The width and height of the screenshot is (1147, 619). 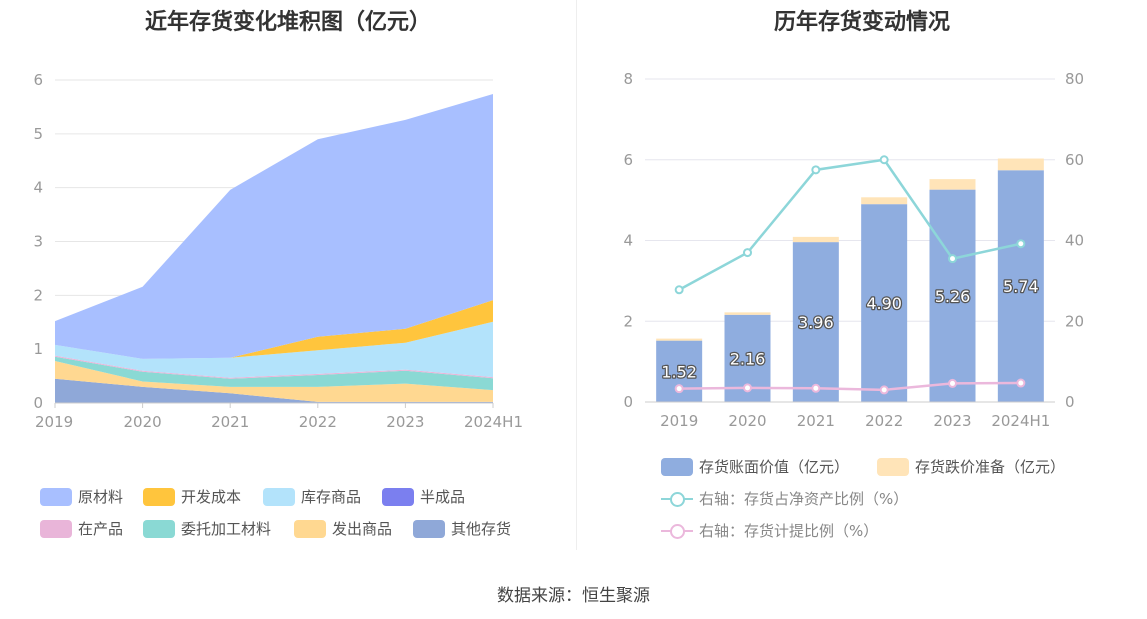 What do you see at coordinates (343, 528) in the screenshot?
I see `legend-item: 发出商品` at bounding box center [343, 528].